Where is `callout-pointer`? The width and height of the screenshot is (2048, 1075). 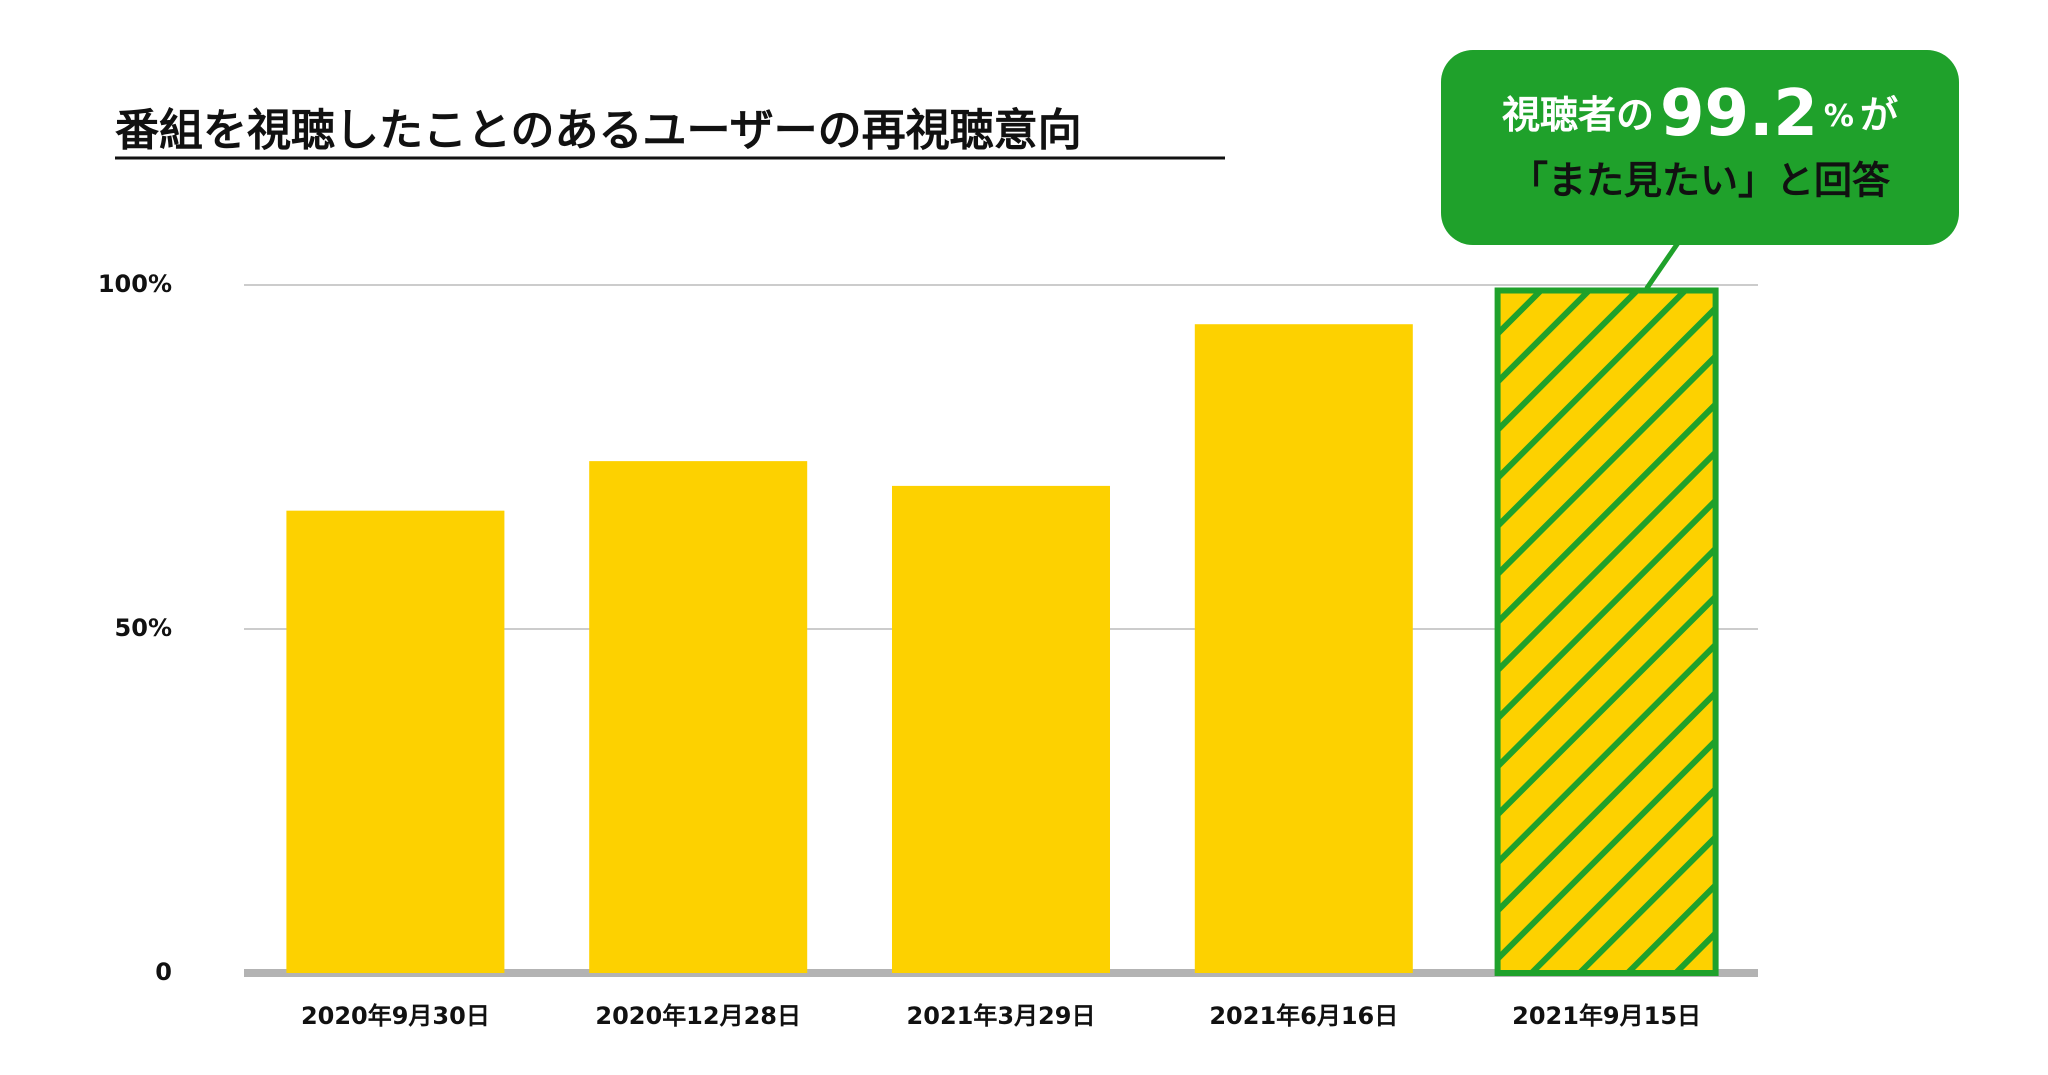 callout-pointer is located at coordinates (1663, 264).